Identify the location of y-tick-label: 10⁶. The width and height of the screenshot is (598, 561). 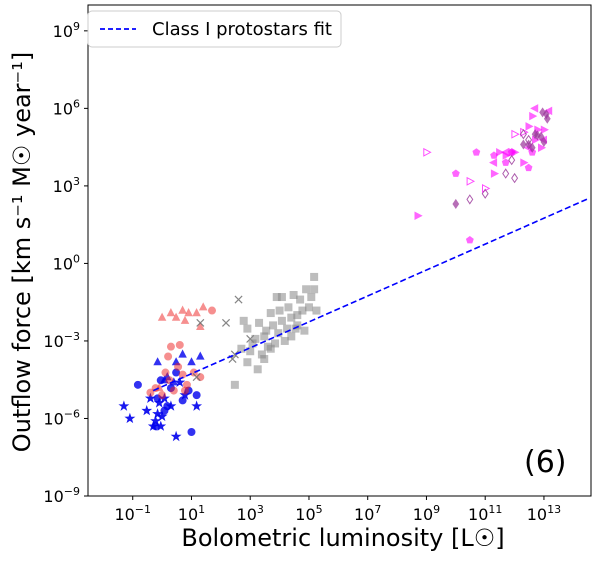
(66, 107).